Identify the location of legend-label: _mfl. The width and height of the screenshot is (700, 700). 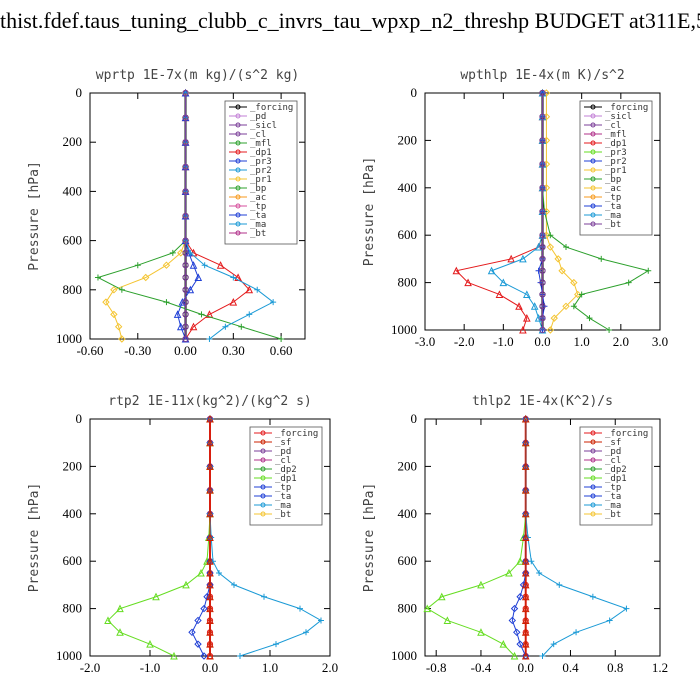
(616, 135).